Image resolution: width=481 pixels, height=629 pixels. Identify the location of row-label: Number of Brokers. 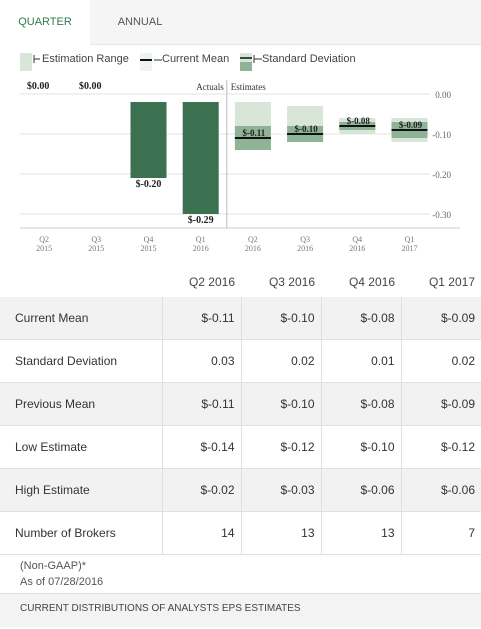
(81, 533).